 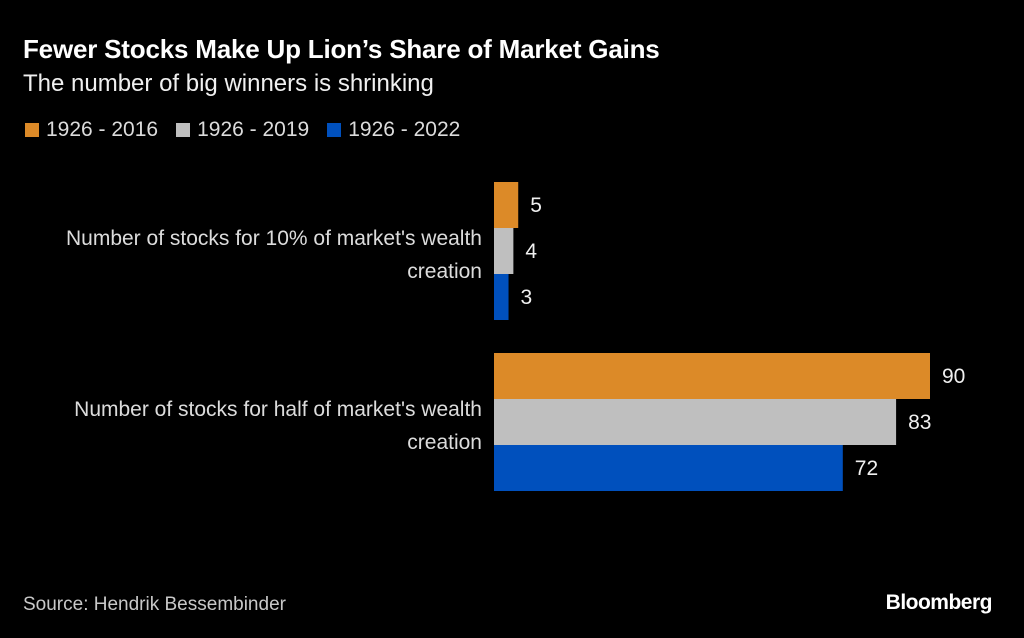 What do you see at coordinates (253, 129) in the screenshot?
I see `legend-label: 1926 - 2019` at bounding box center [253, 129].